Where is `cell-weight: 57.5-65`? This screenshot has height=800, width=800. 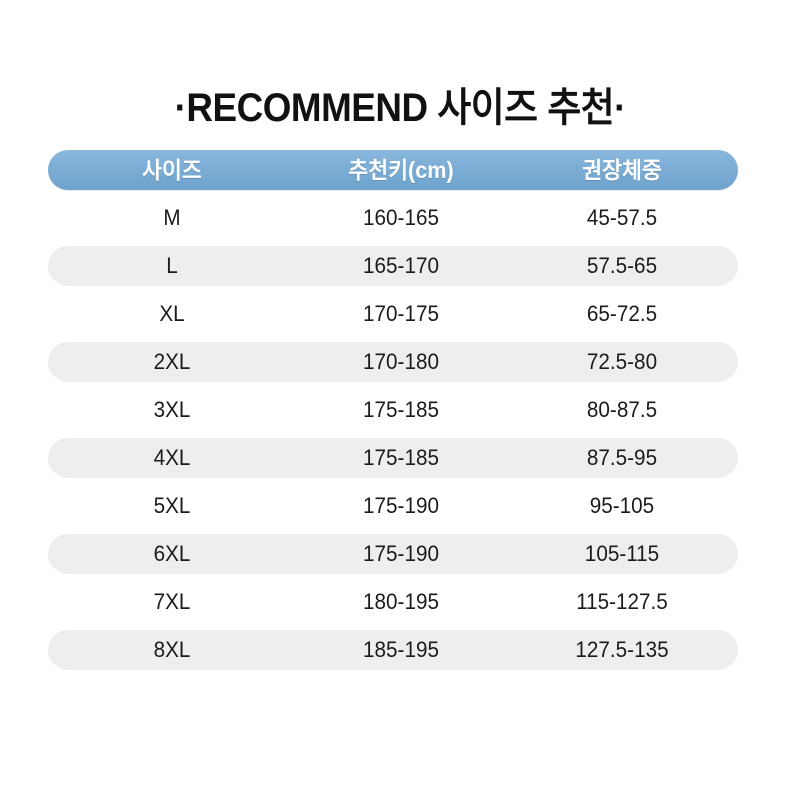 cell-weight: 57.5-65 is located at coordinates (622, 265).